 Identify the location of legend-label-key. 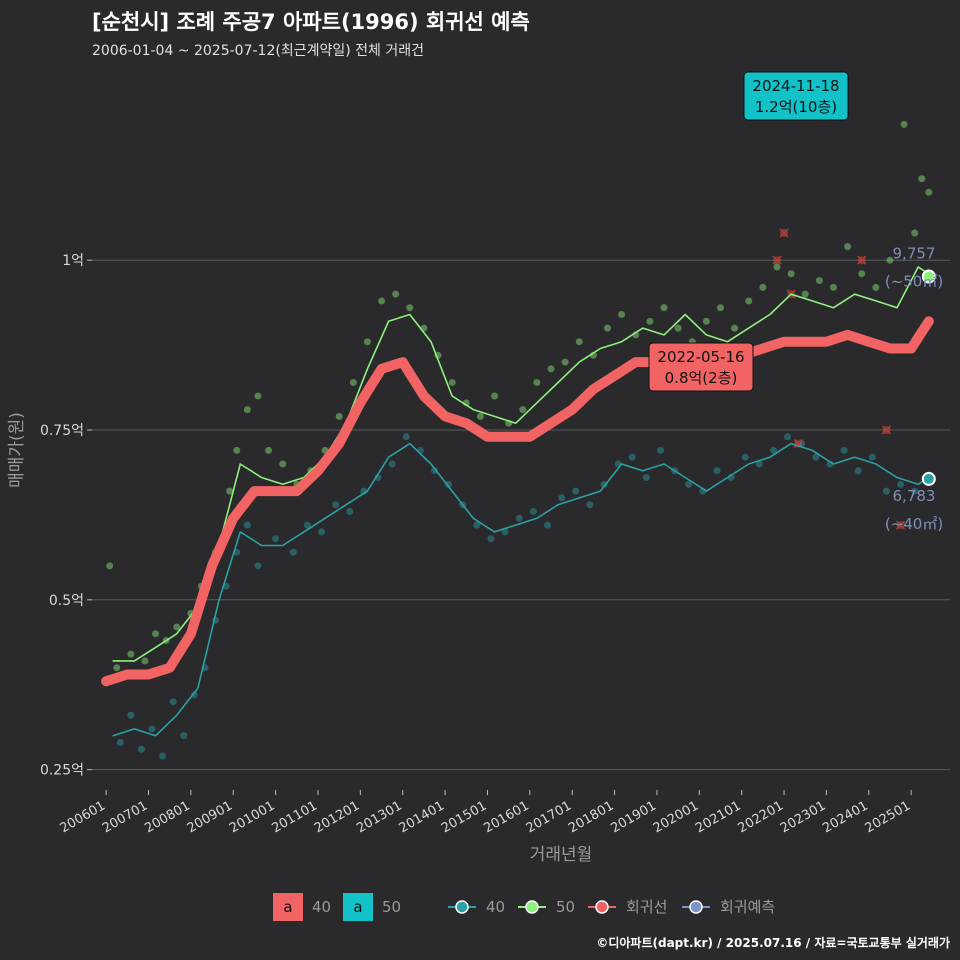
(288, 907).